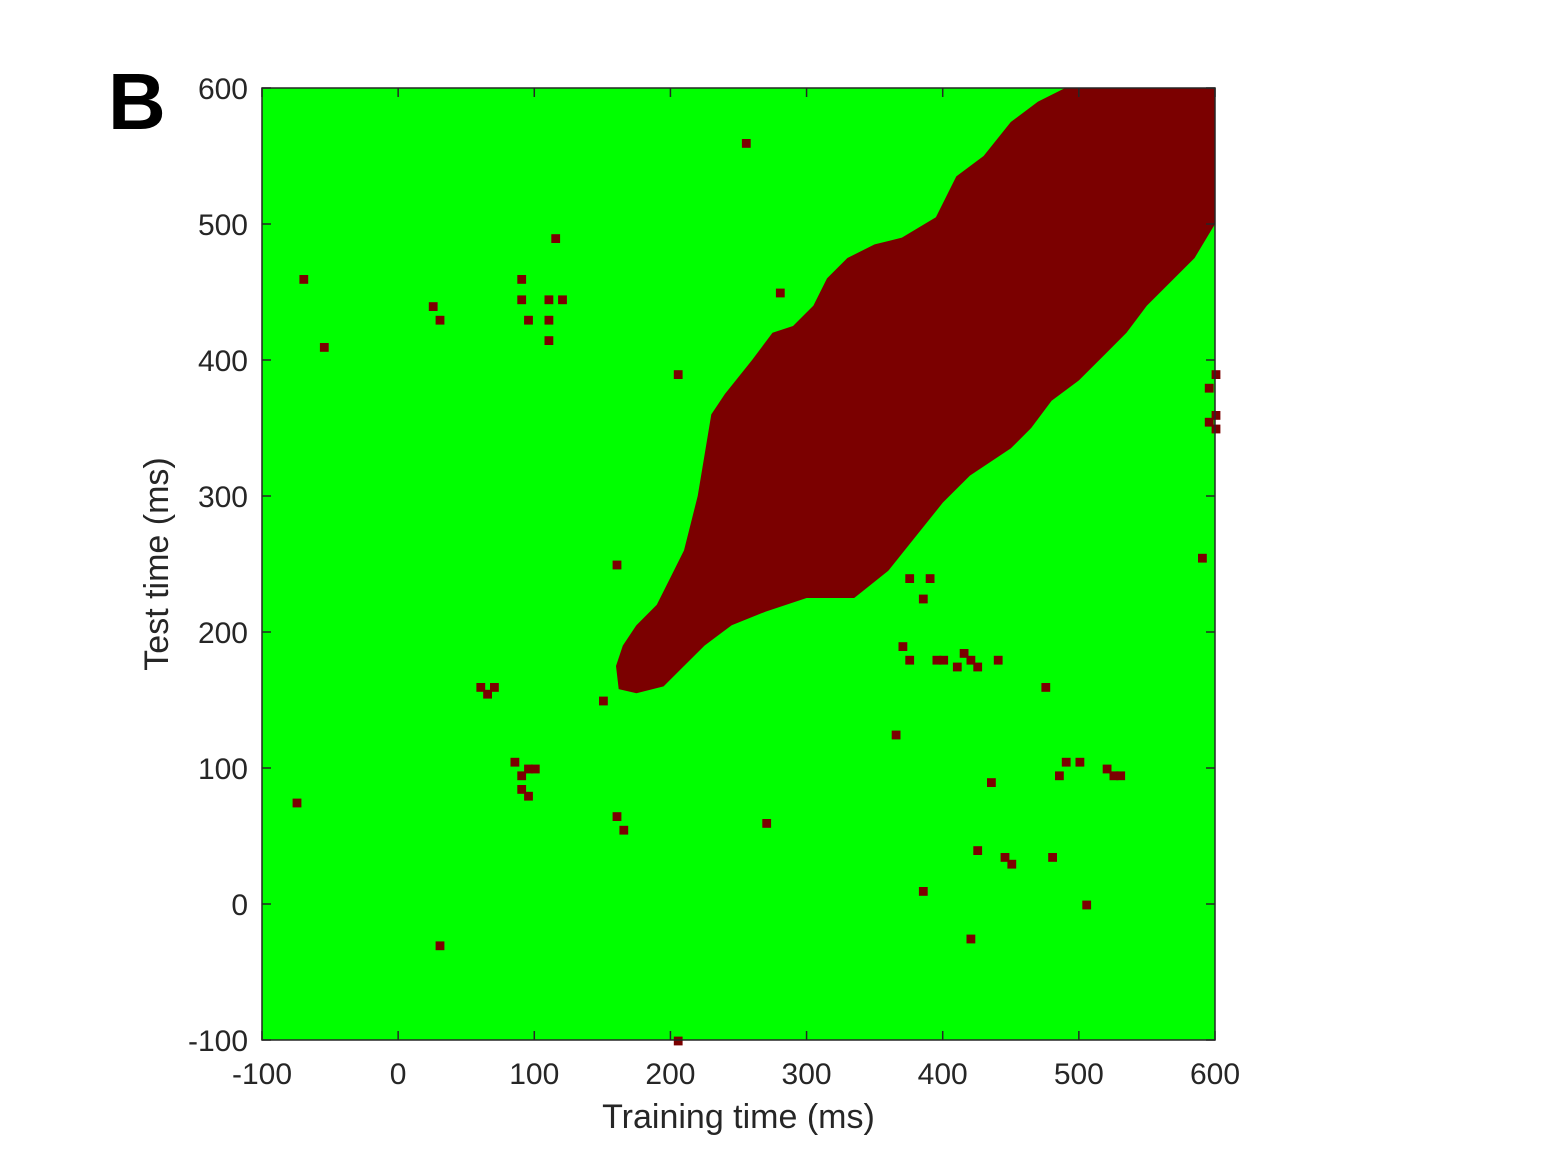  I want to click on x-tick-label: 600, so click(1215, 1074).